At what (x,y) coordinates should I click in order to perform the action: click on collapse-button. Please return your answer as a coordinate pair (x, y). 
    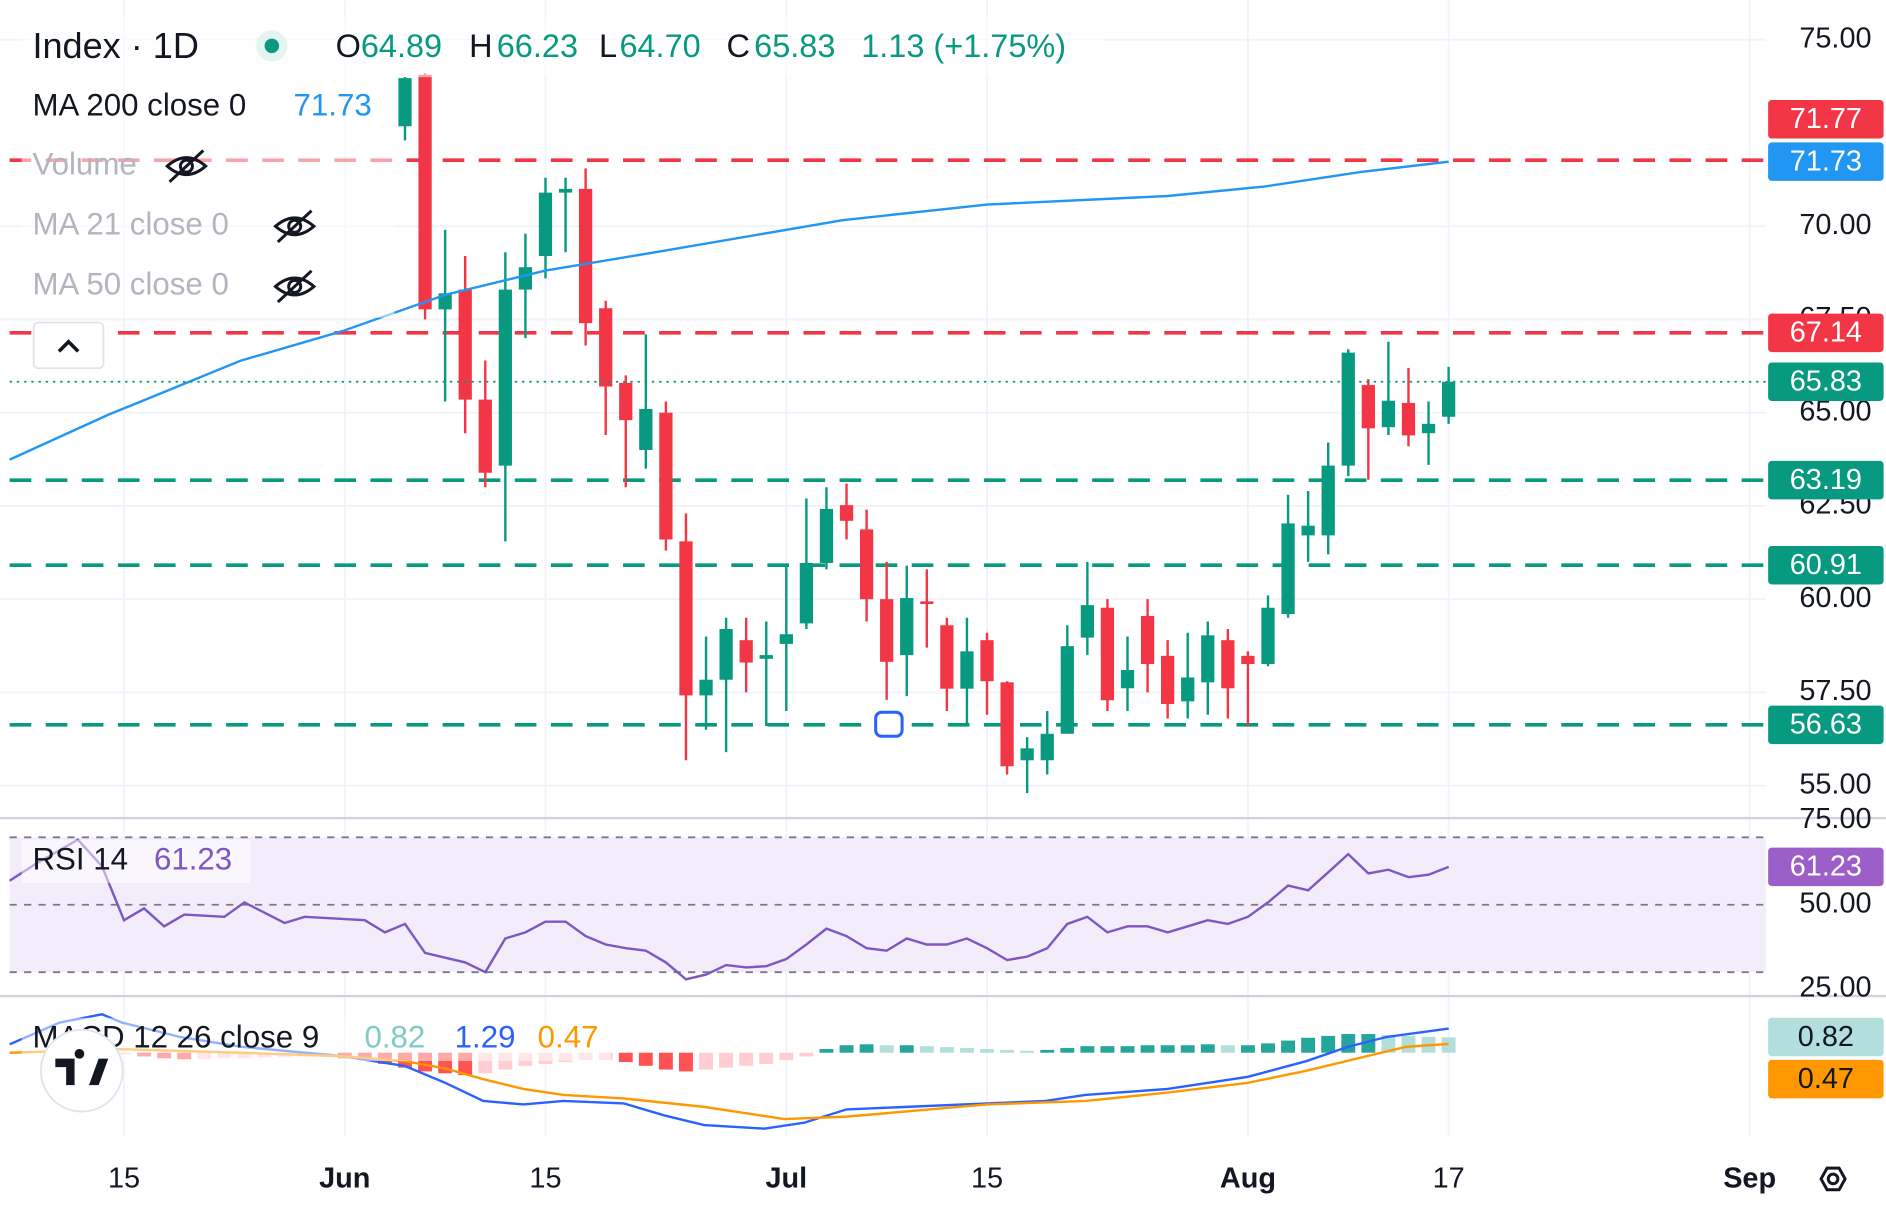
    Looking at the image, I should click on (68, 345).